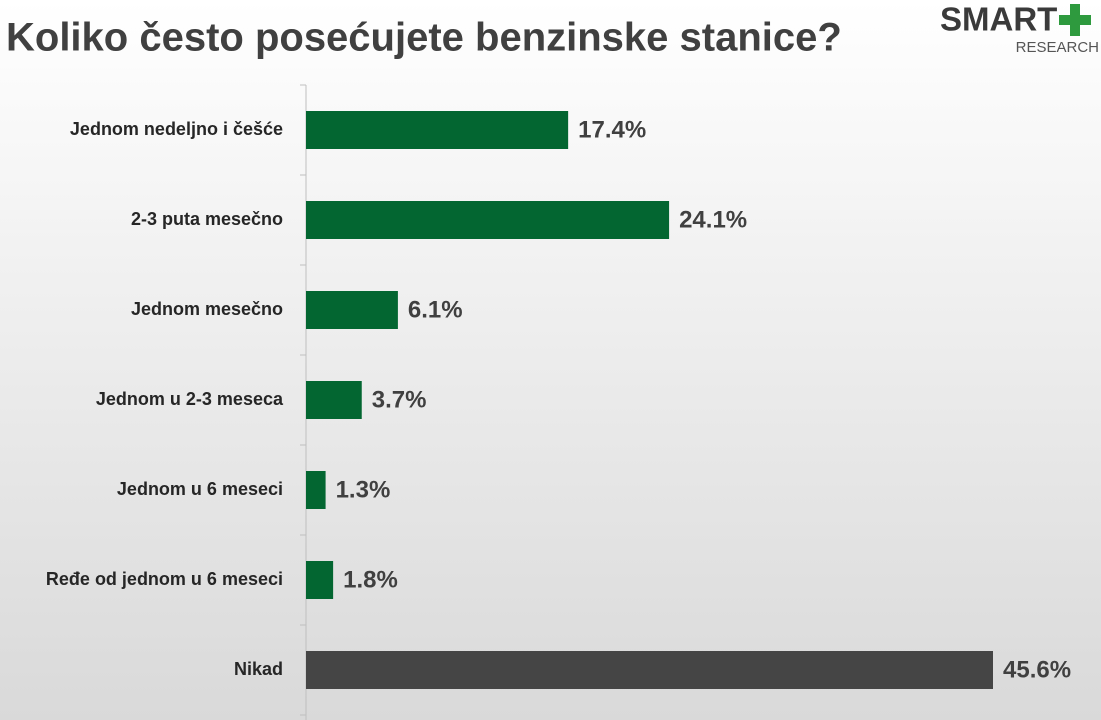 The width and height of the screenshot is (1101, 720). What do you see at coordinates (176, 129) in the screenshot?
I see `category-label: Jednom nedeljno i češće` at bounding box center [176, 129].